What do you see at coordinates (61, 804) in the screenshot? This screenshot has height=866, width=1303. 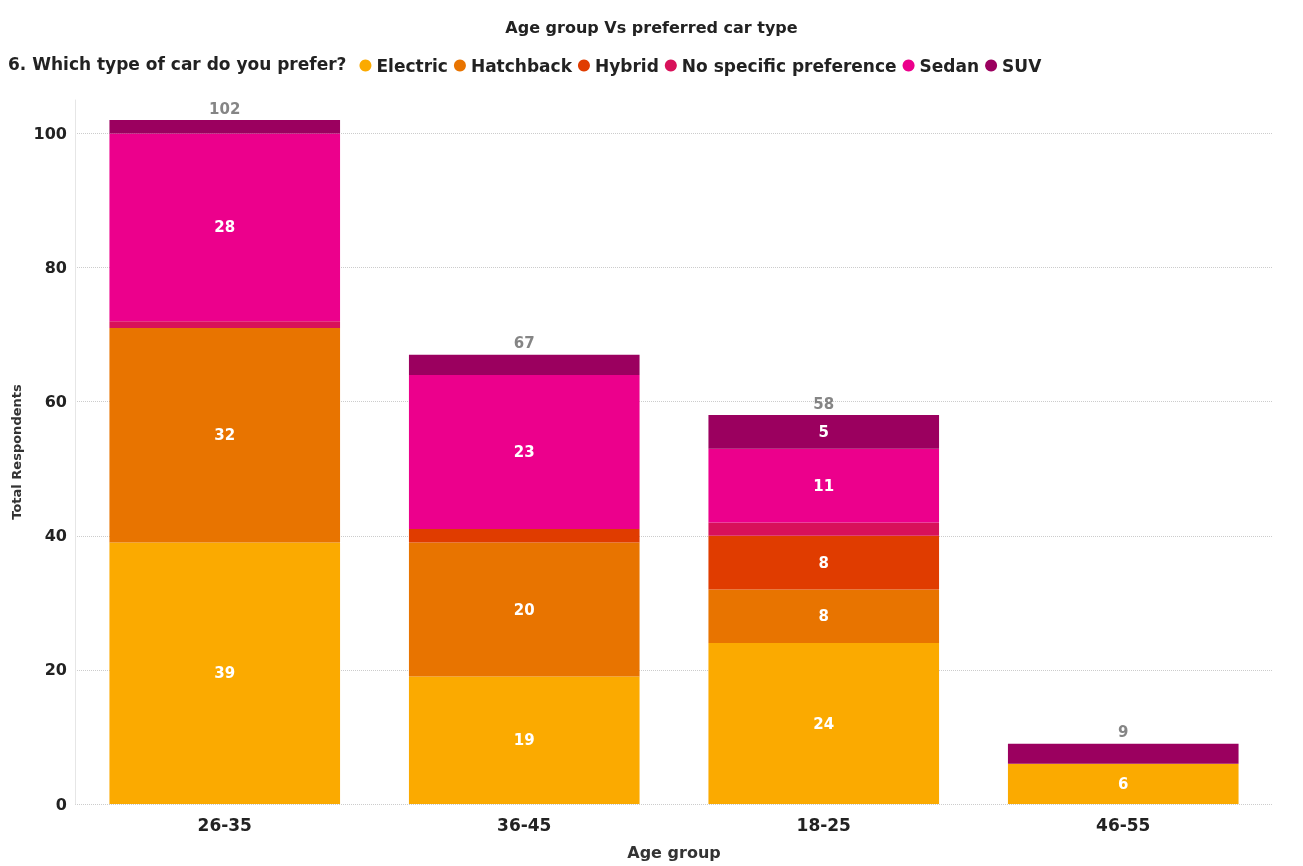 I see `y-tick-label: 0` at bounding box center [61, 804].